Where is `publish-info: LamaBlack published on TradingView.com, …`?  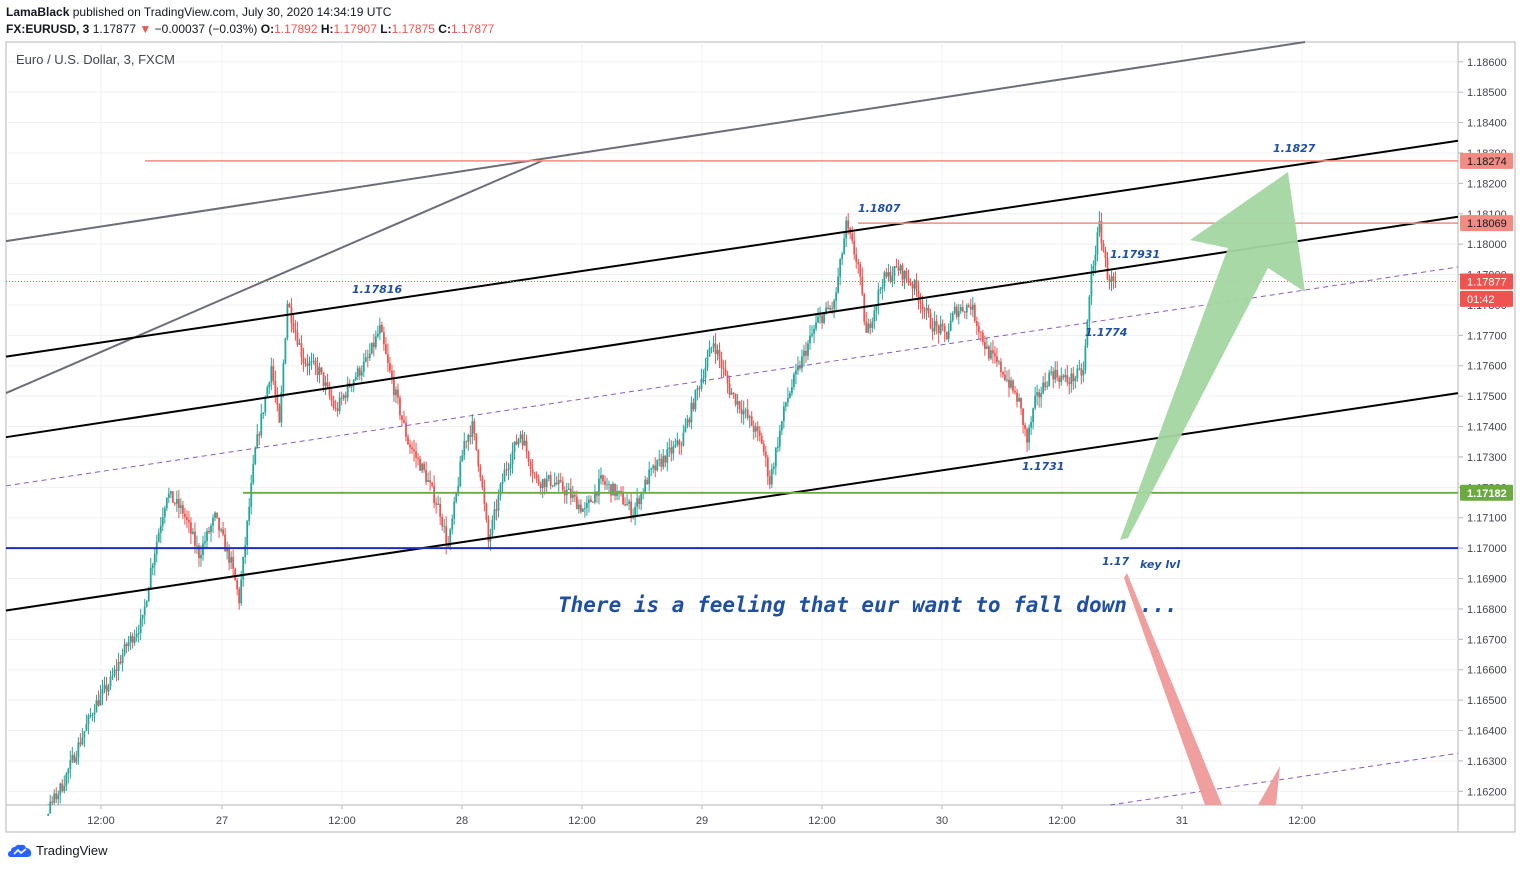 publish-info: LamaBlack published on TradingView.com, … is located at coordinates (198, 12).